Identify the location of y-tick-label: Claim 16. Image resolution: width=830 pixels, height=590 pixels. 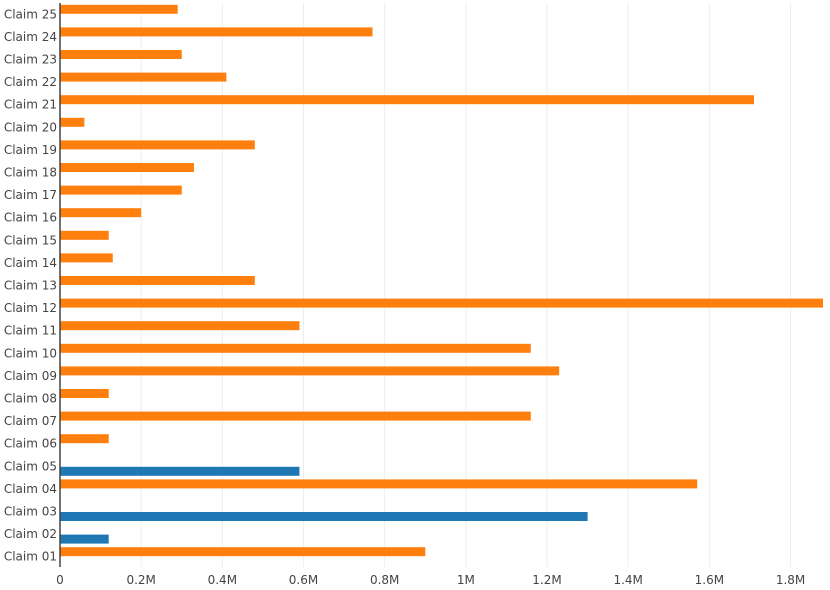
(30, 218).